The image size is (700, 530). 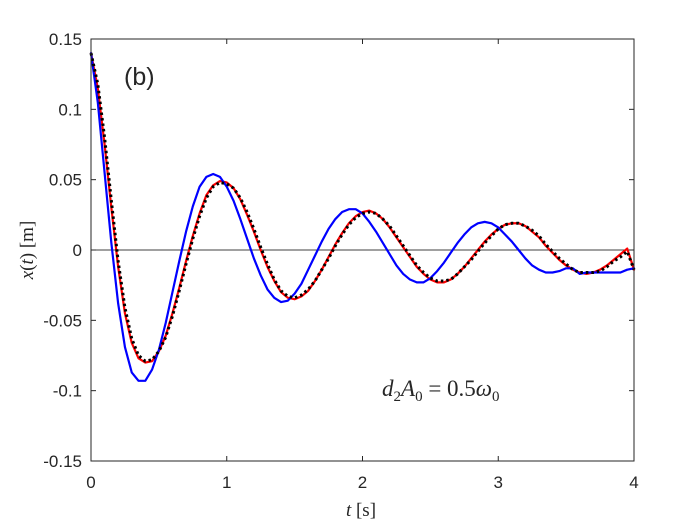 I want to click on y-tick-label: -0.1, so click(x=67, y=391).